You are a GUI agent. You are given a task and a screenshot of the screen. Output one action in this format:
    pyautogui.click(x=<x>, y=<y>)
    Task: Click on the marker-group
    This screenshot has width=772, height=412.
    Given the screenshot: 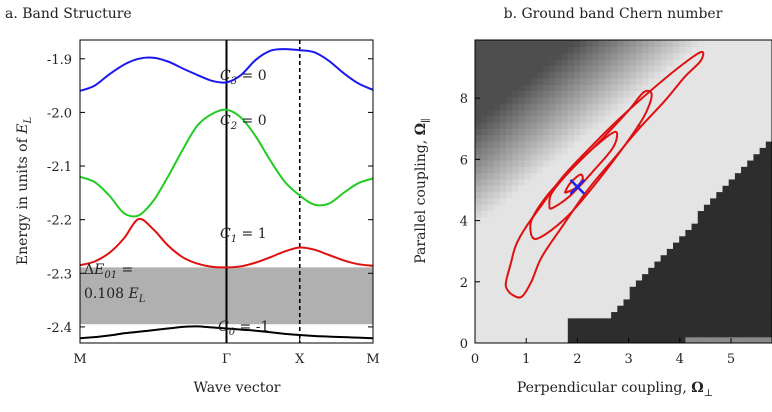 What is the action you would take?
    pyautogui.click(x=577, y=187)
    